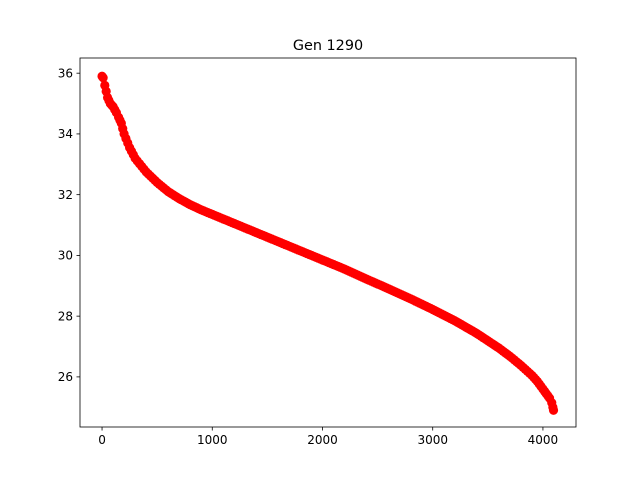 Image resolution: width=640 pixels, height=480 pixels. Describe the element at coordinates (65, 73) in the screenshot. I see `y-tick-label: 36` at that location.